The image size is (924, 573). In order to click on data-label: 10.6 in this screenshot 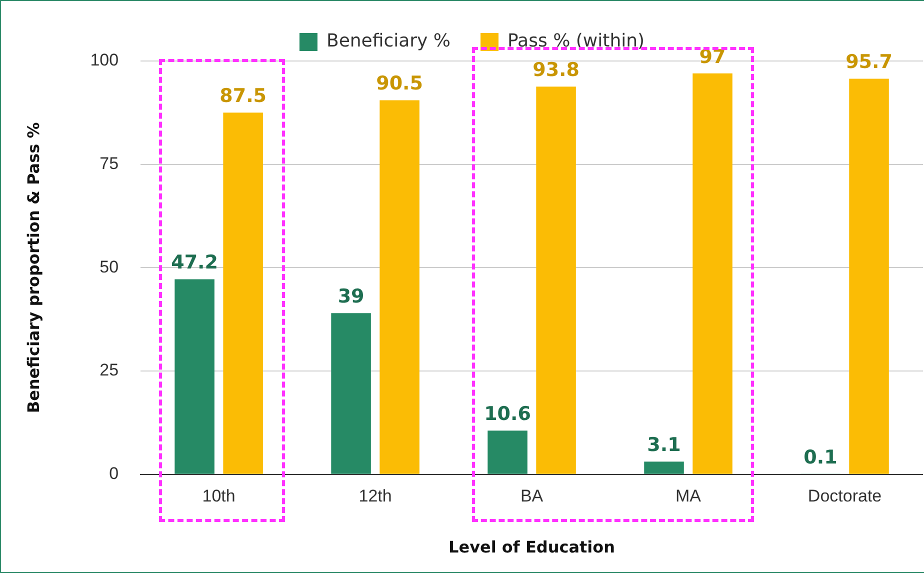, I will do `click(507, 414)`.